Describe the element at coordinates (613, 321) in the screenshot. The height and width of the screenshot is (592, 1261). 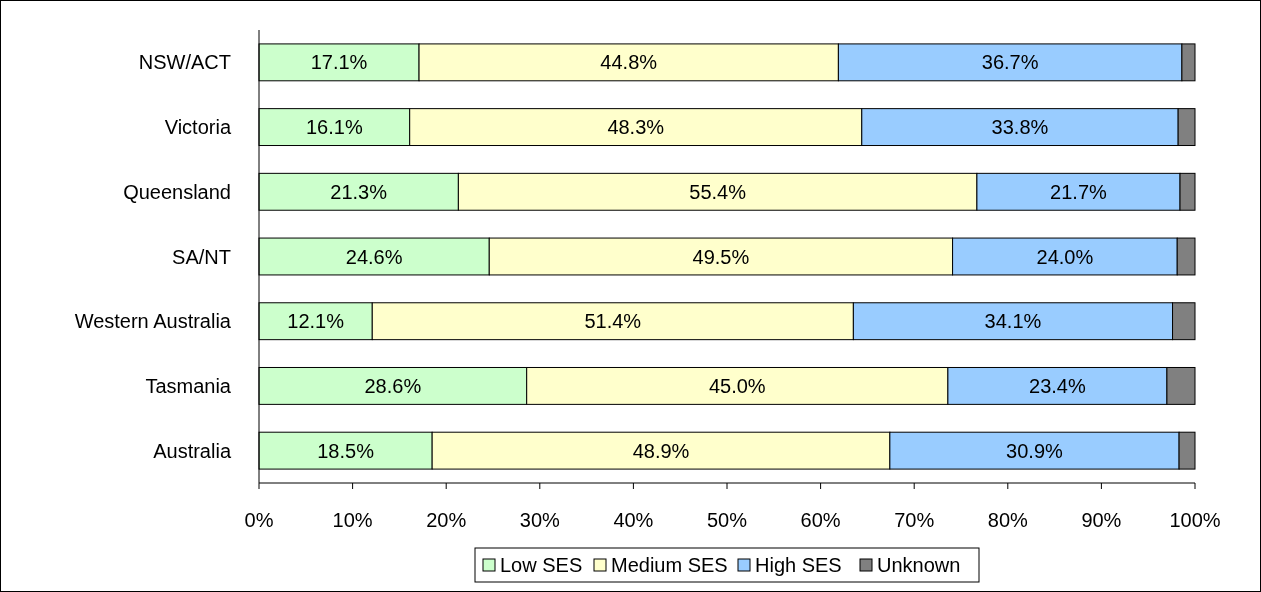
I see `data-label: 51.4%` at that location.